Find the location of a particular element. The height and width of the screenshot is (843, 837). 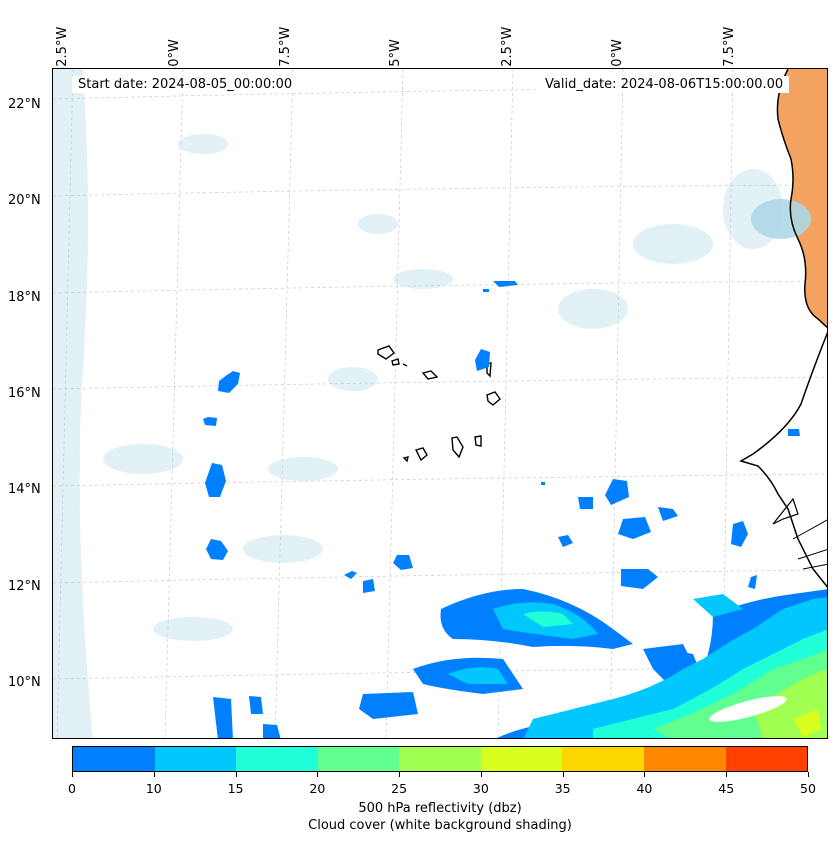

colorbar-label: 500 hPa reflectivity (dbz) is located at coordinates (440, 808).